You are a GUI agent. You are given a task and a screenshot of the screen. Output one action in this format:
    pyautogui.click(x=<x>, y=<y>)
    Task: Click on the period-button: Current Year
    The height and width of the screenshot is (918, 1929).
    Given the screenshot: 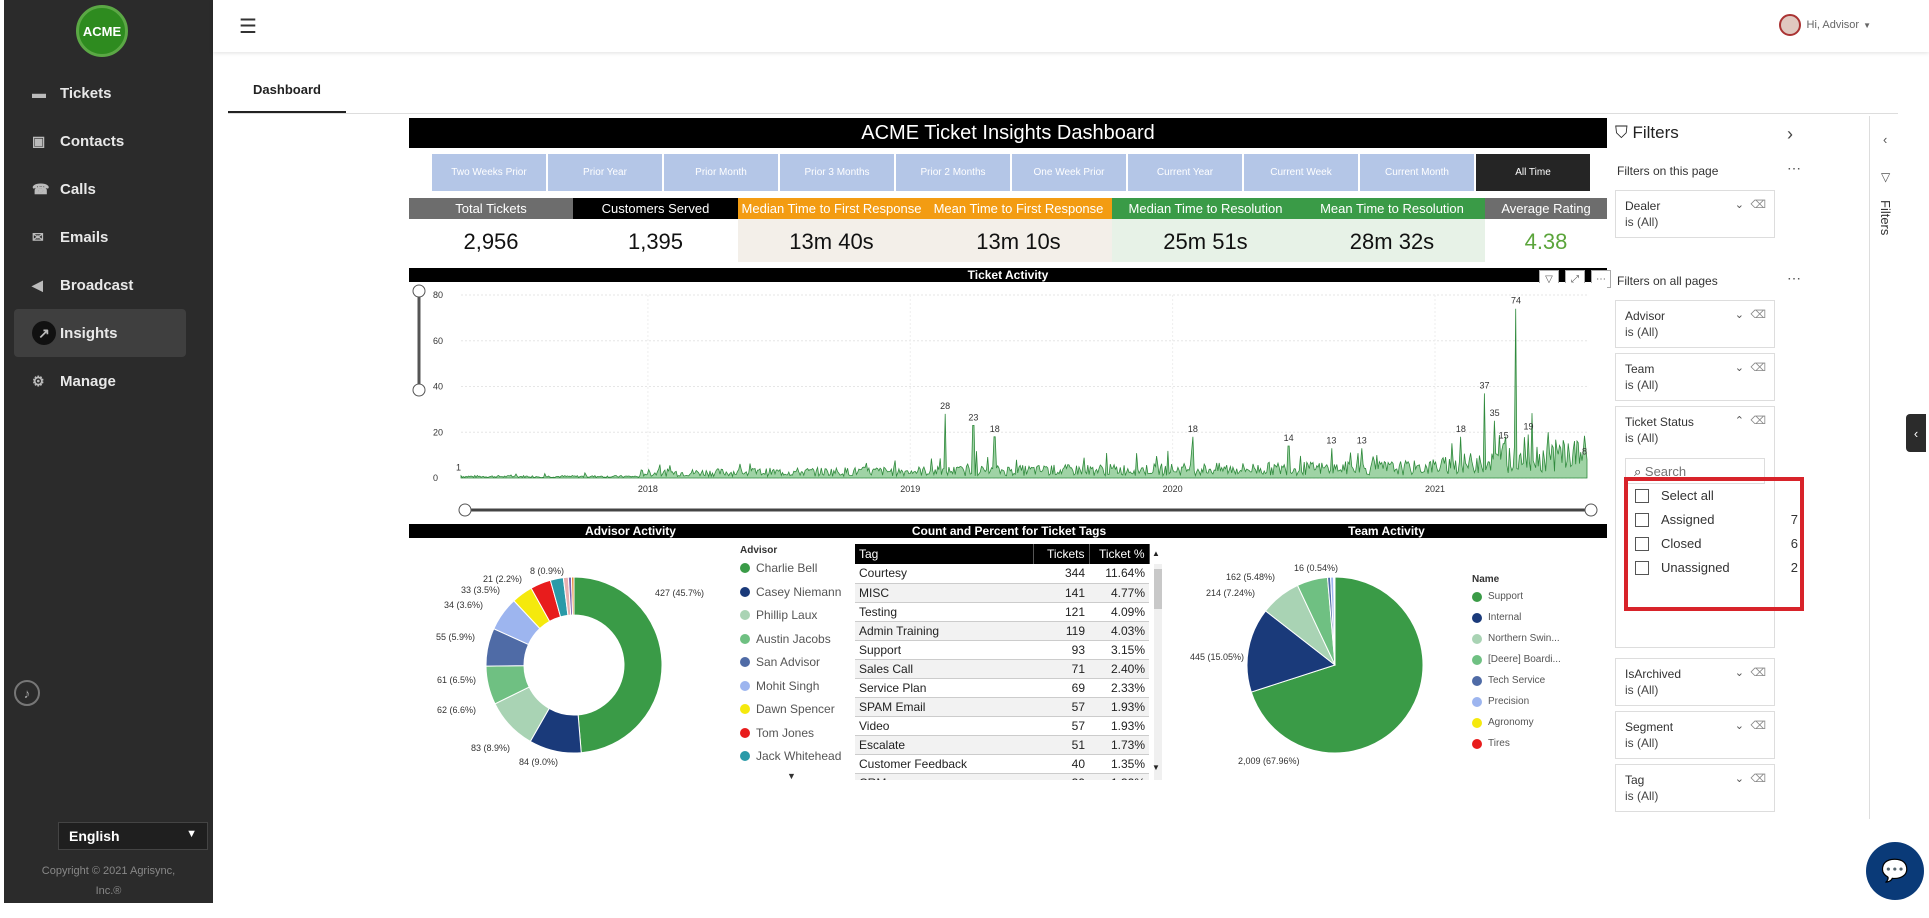 What is the action you would take?
    pyautogui.click(x=1185, y=172)
    